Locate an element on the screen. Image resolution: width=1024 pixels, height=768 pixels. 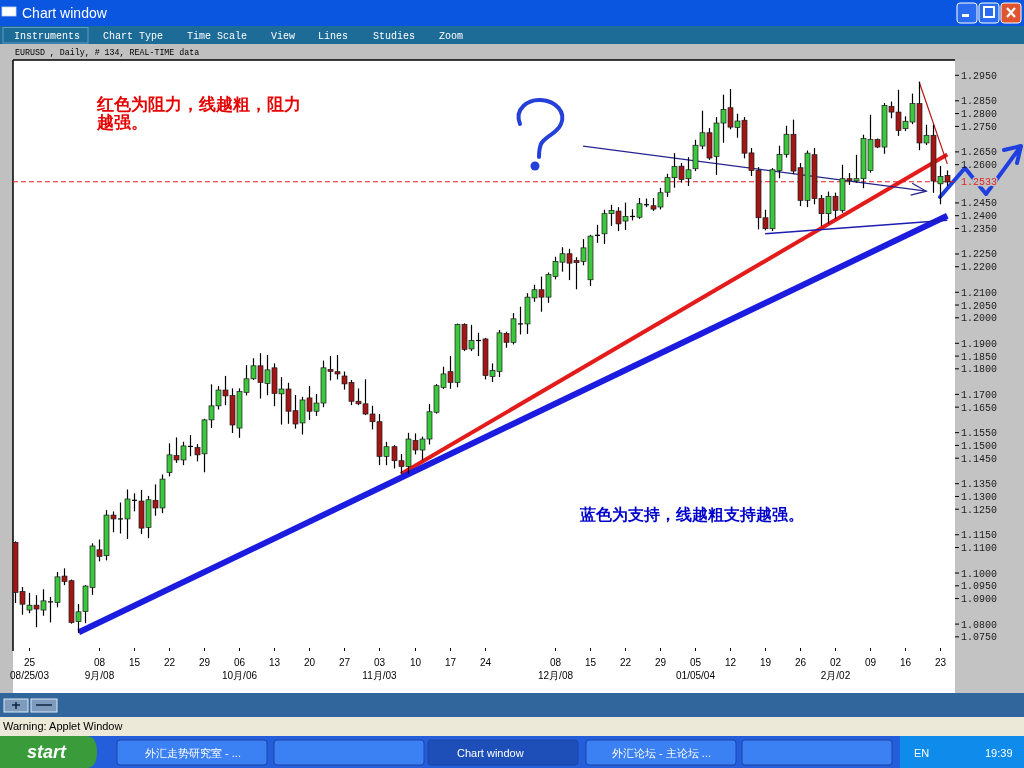
y-tick-label: 1.2850 is located at coordinates (979, 102).